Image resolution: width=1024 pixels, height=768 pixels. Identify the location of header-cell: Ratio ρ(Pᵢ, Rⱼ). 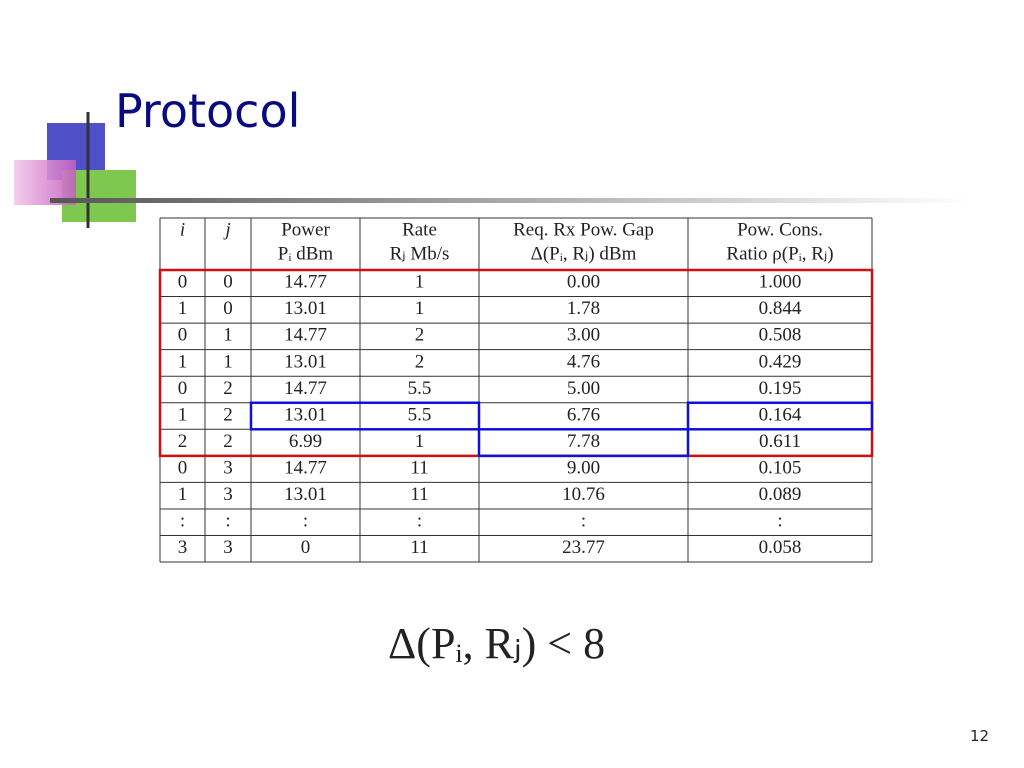
(779, 253).